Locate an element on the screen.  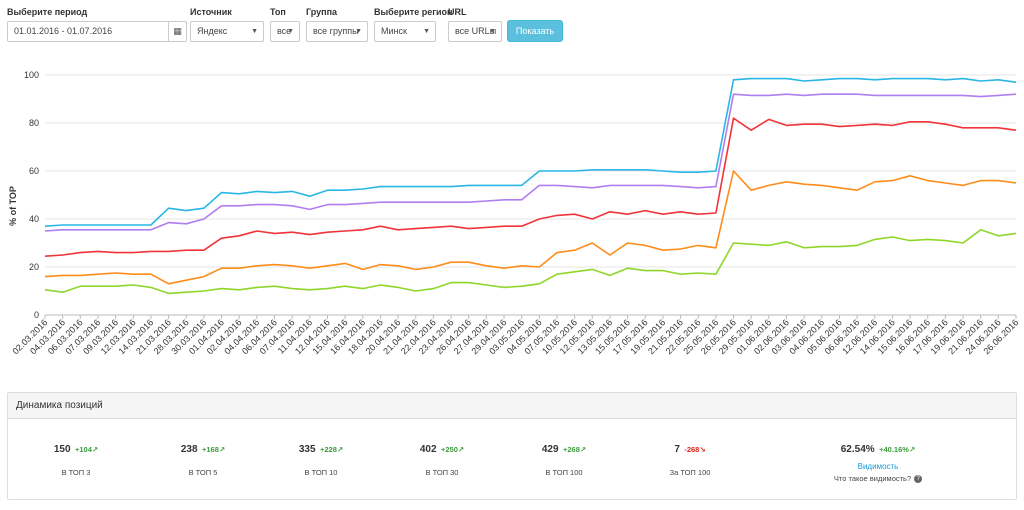
stat-item: 7 -268↘ is located at coordinates (690, 448).